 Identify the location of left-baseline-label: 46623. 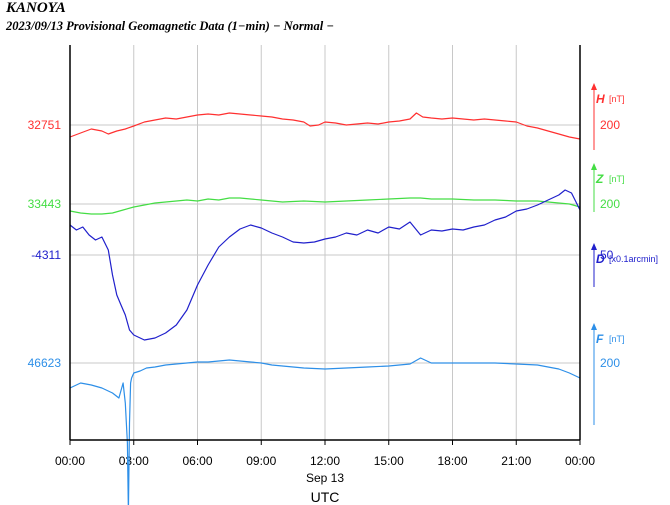
(45, 363).